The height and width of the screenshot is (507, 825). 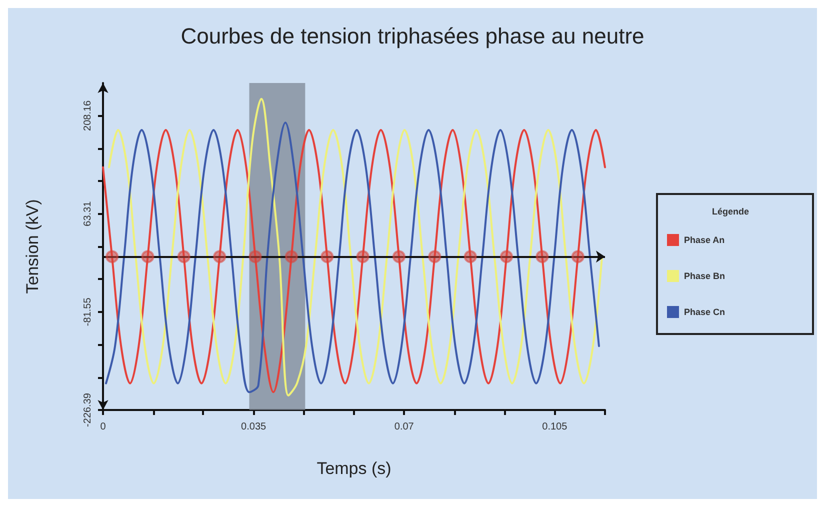 I want to click on y-tick-label: -81.55, so click(x=88, y=311).